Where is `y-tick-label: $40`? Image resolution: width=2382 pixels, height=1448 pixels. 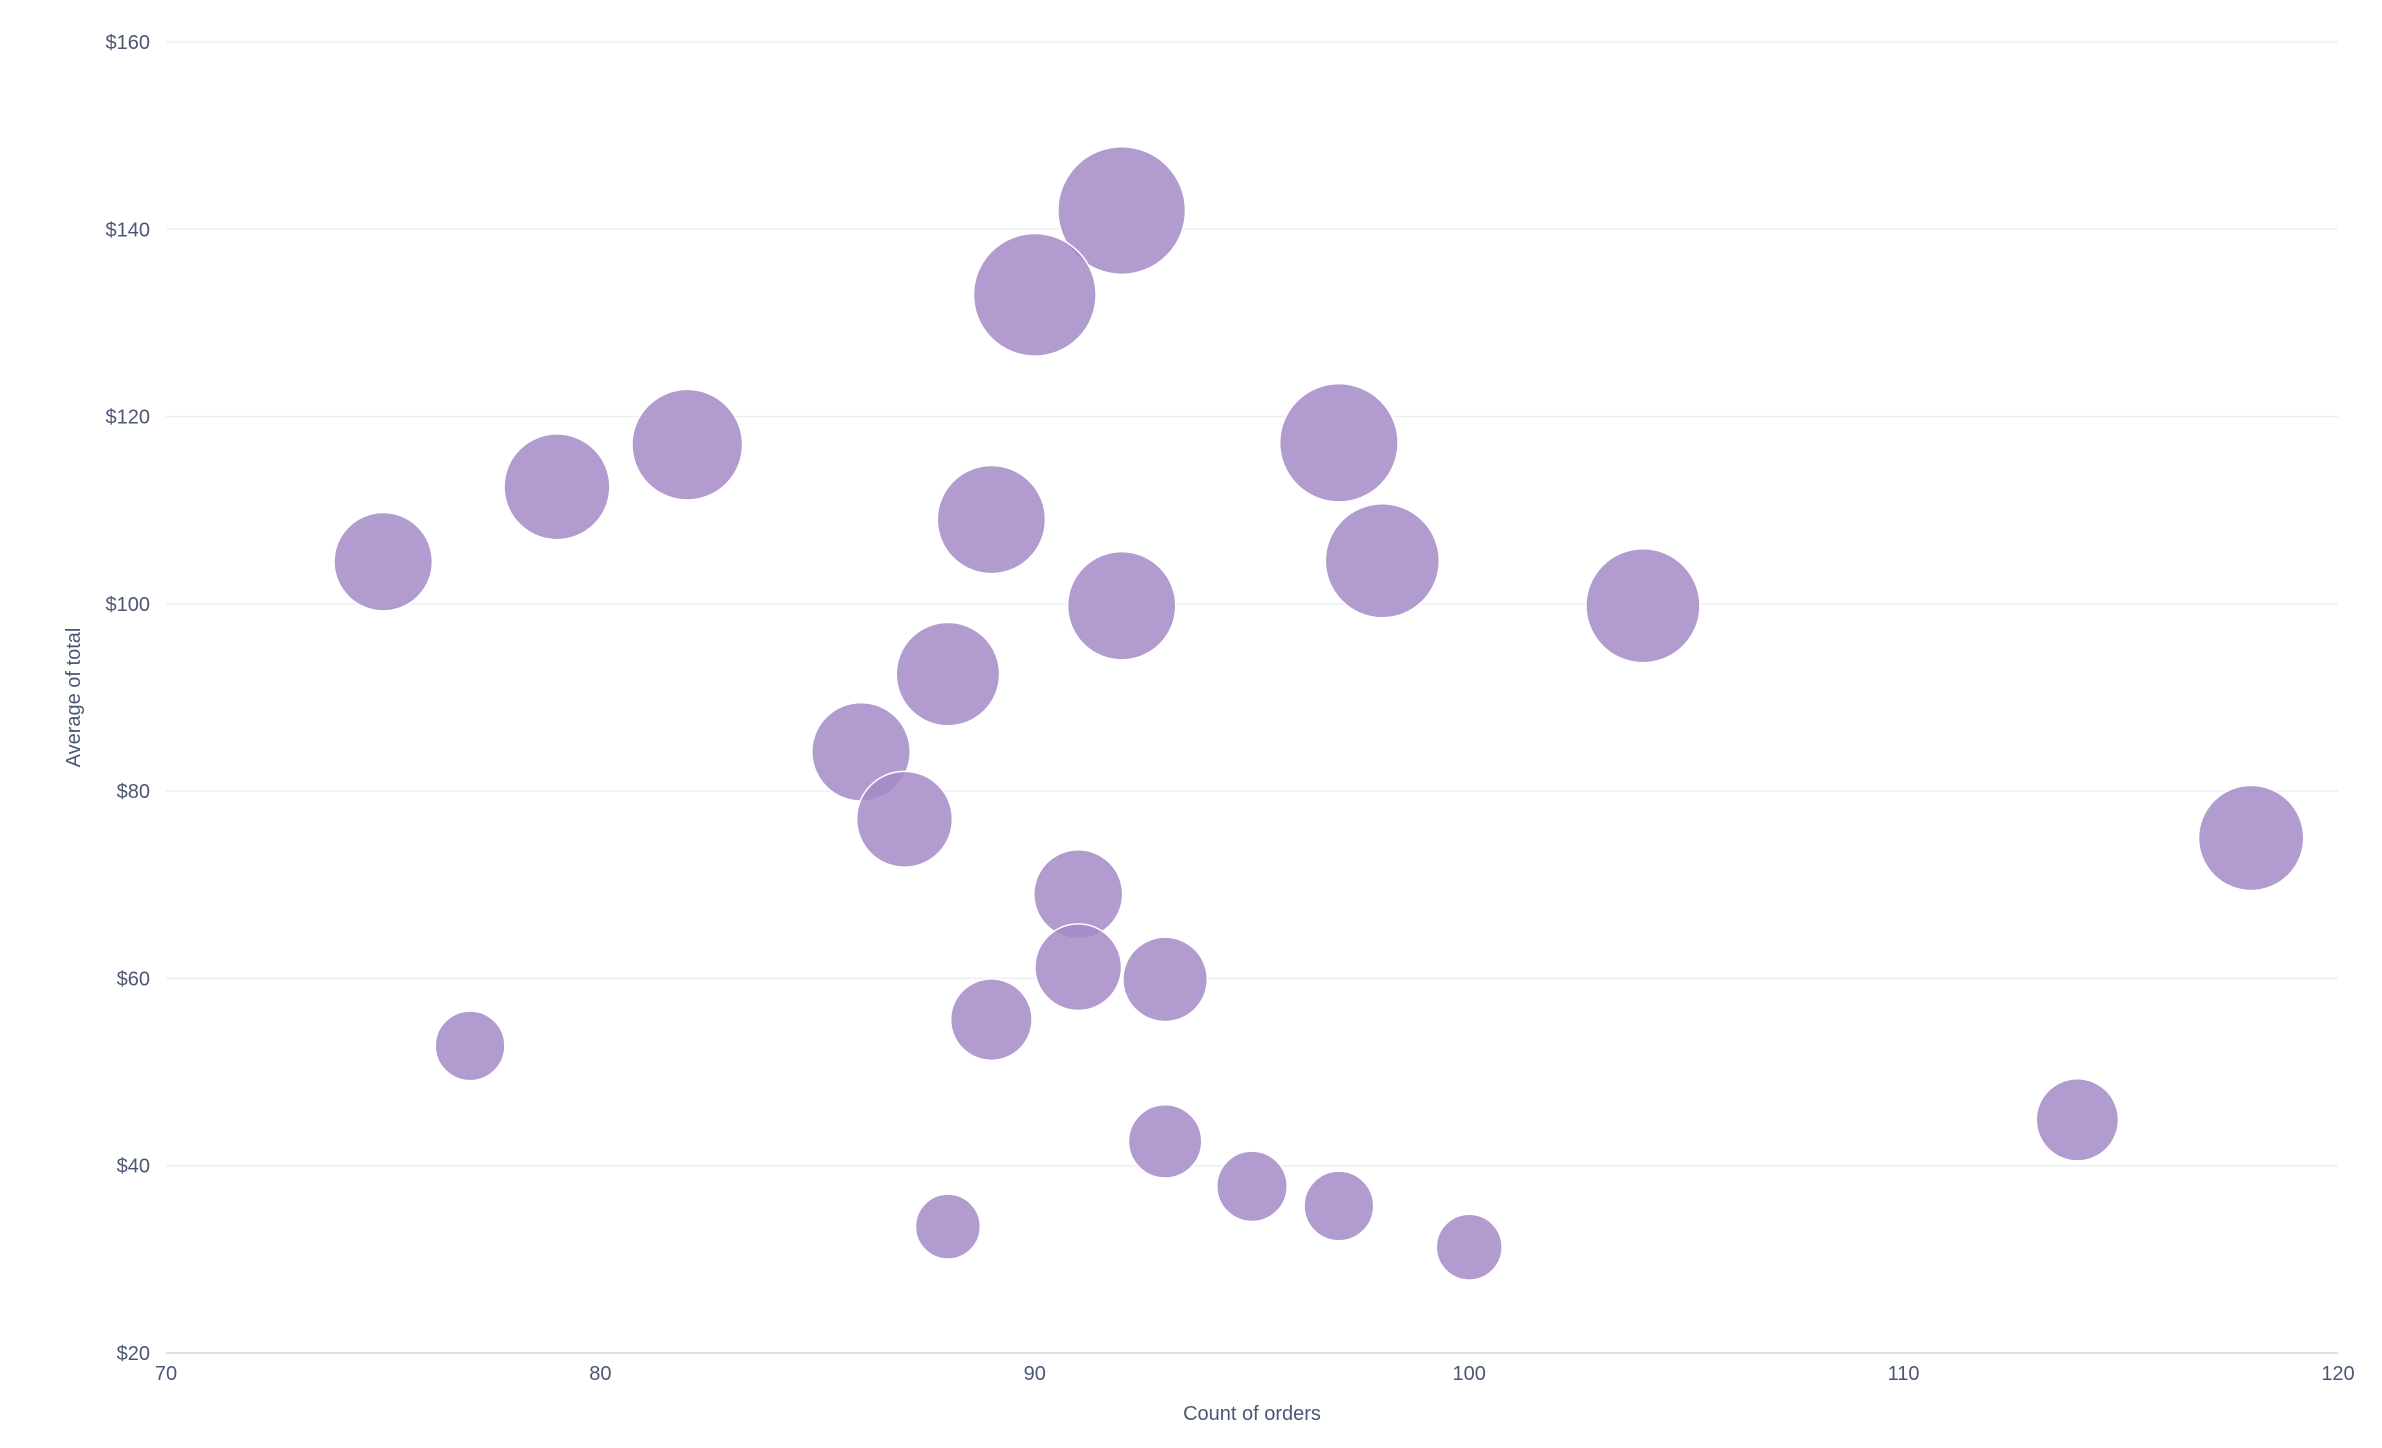
y-tick-label: $40 is located at coordinates (133, 1167).